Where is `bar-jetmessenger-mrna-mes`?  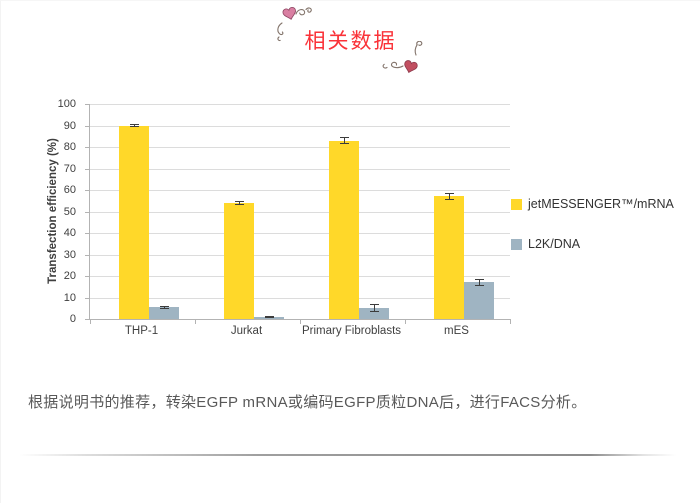 bar-jetmessenger-mrna-mes is located at coordinates (449, 257).